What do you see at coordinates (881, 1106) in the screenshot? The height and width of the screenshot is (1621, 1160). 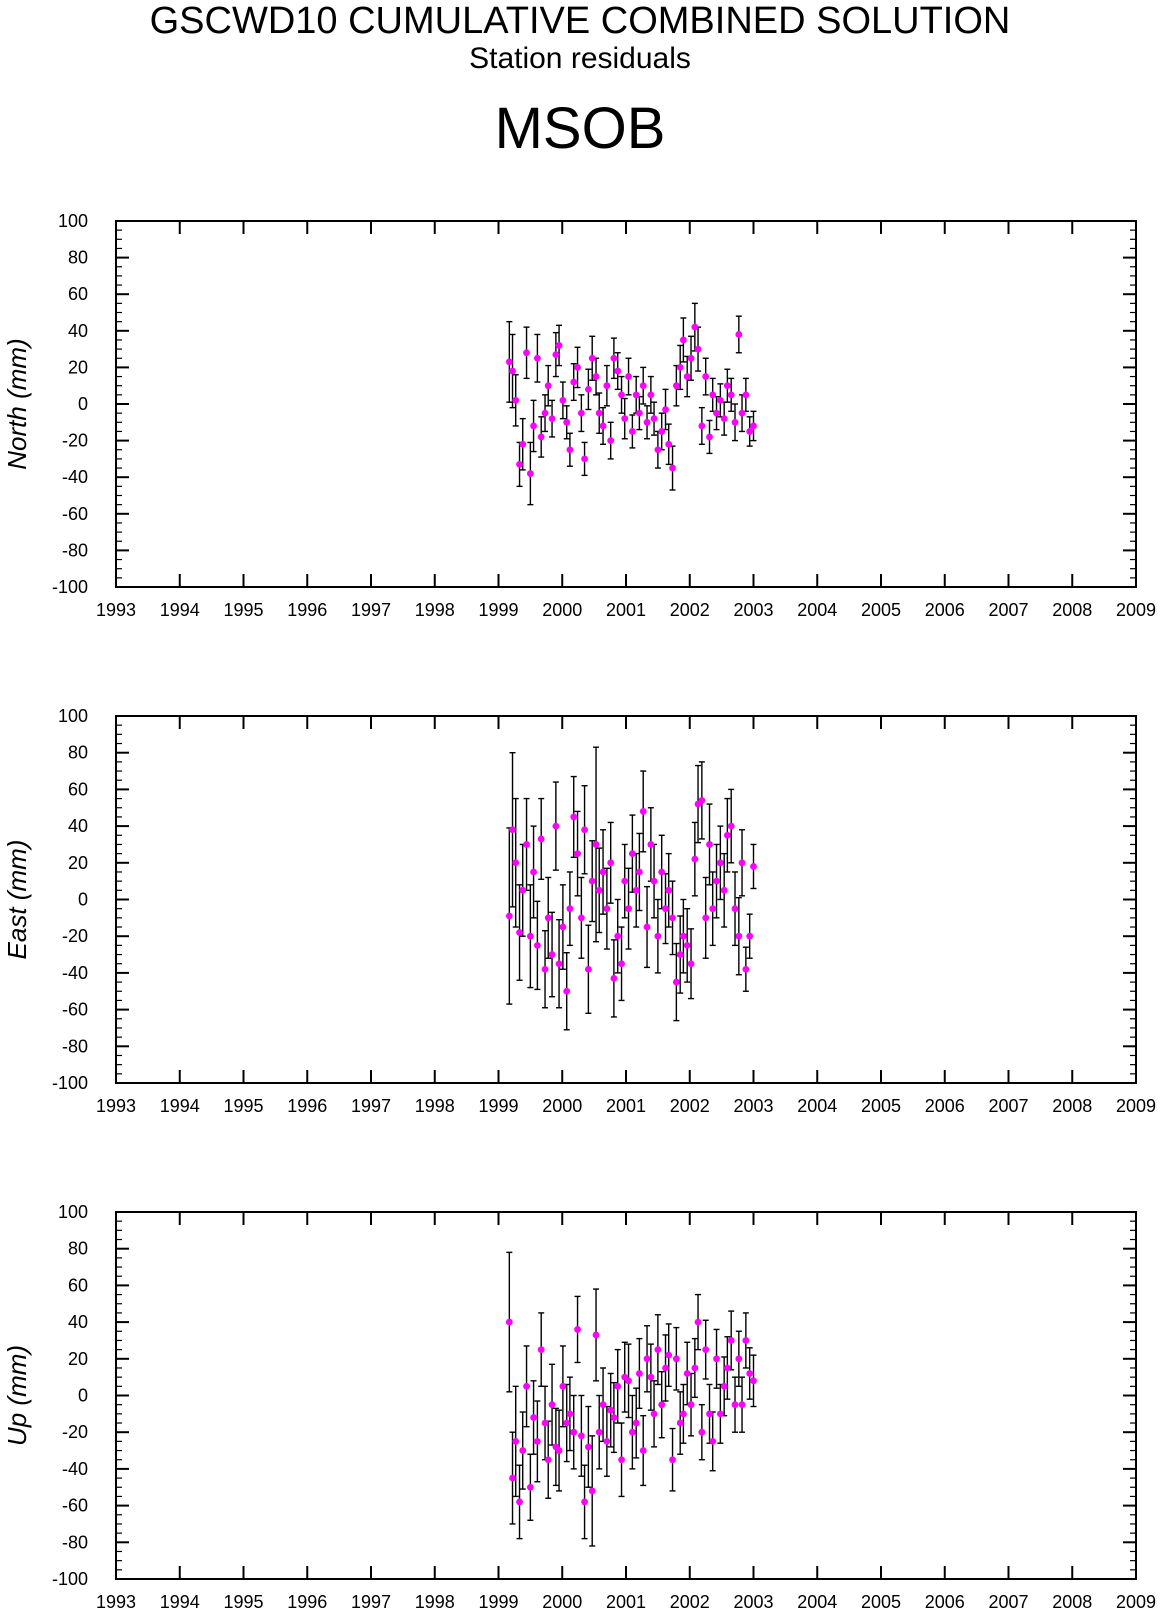 I see `x-tick-label: 2005` at bounding box center [881, 1106].